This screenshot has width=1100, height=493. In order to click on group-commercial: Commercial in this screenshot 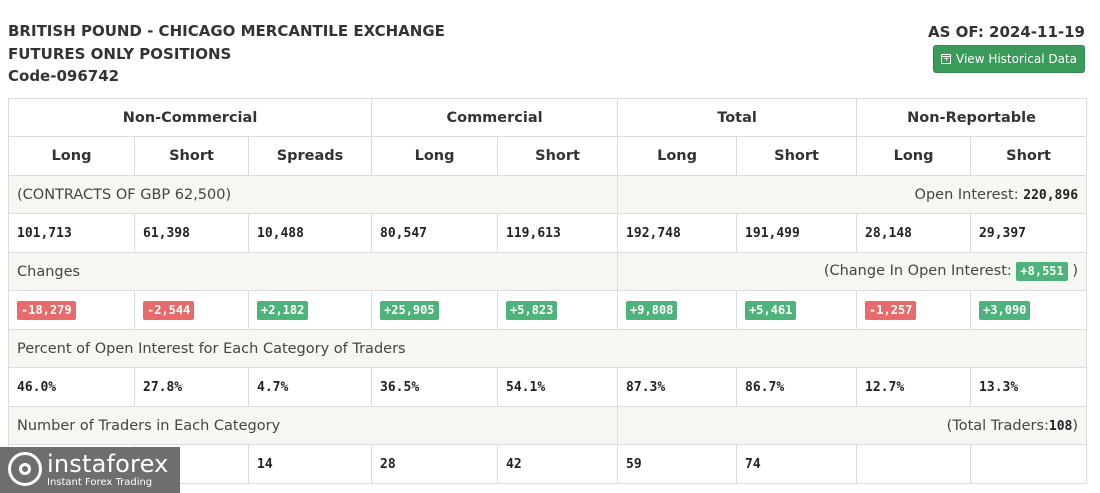, I will do `click(495, 117)`.